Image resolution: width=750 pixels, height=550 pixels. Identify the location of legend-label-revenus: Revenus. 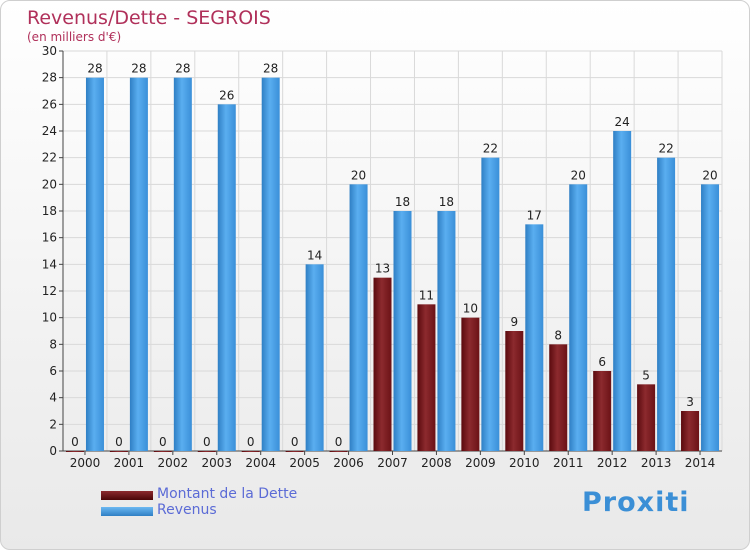
(187, 510).